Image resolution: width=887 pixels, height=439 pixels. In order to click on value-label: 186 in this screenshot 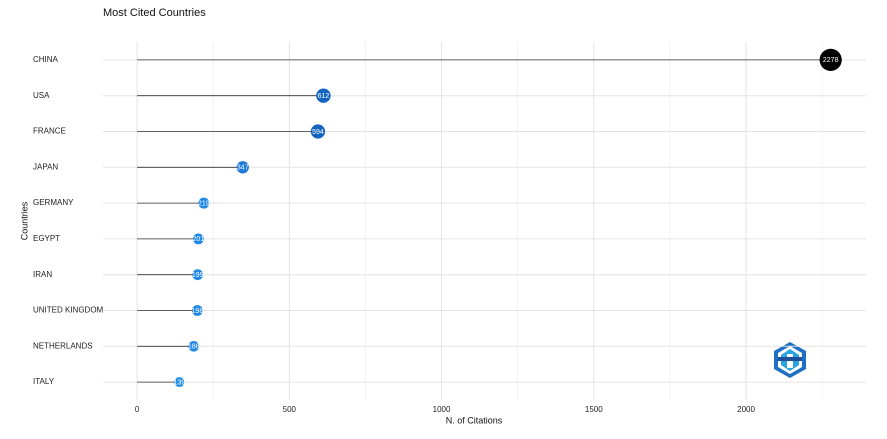, I will do `click(194, 347)`.